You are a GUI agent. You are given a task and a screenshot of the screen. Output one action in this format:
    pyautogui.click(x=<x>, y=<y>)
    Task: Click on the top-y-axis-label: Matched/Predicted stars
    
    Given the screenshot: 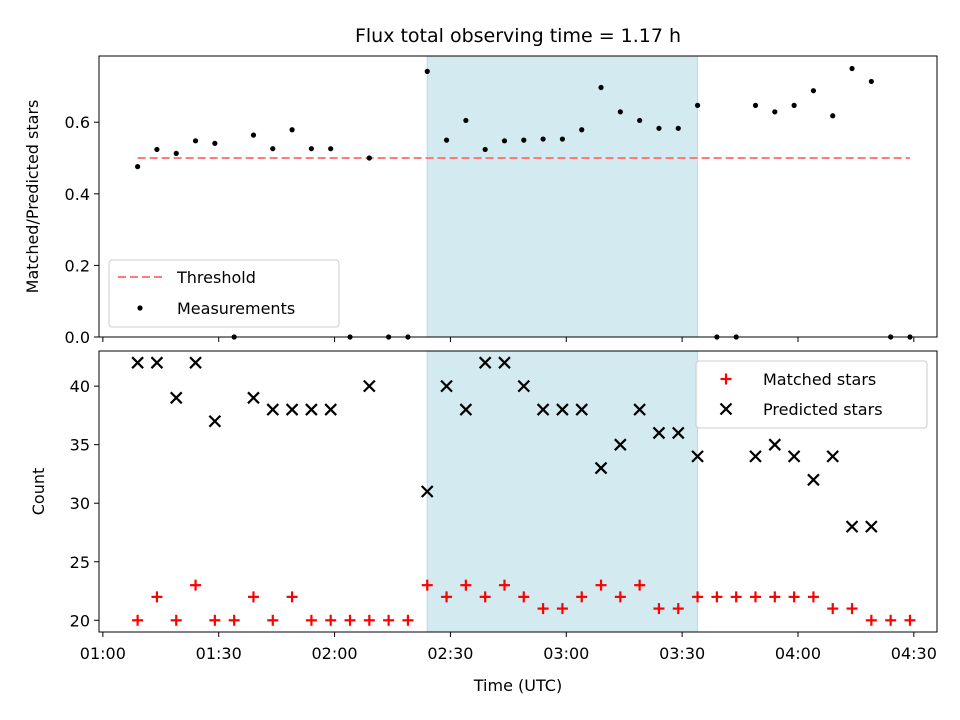 What is the action you would take?
    pyautogui.click(x=32, y=197)
    